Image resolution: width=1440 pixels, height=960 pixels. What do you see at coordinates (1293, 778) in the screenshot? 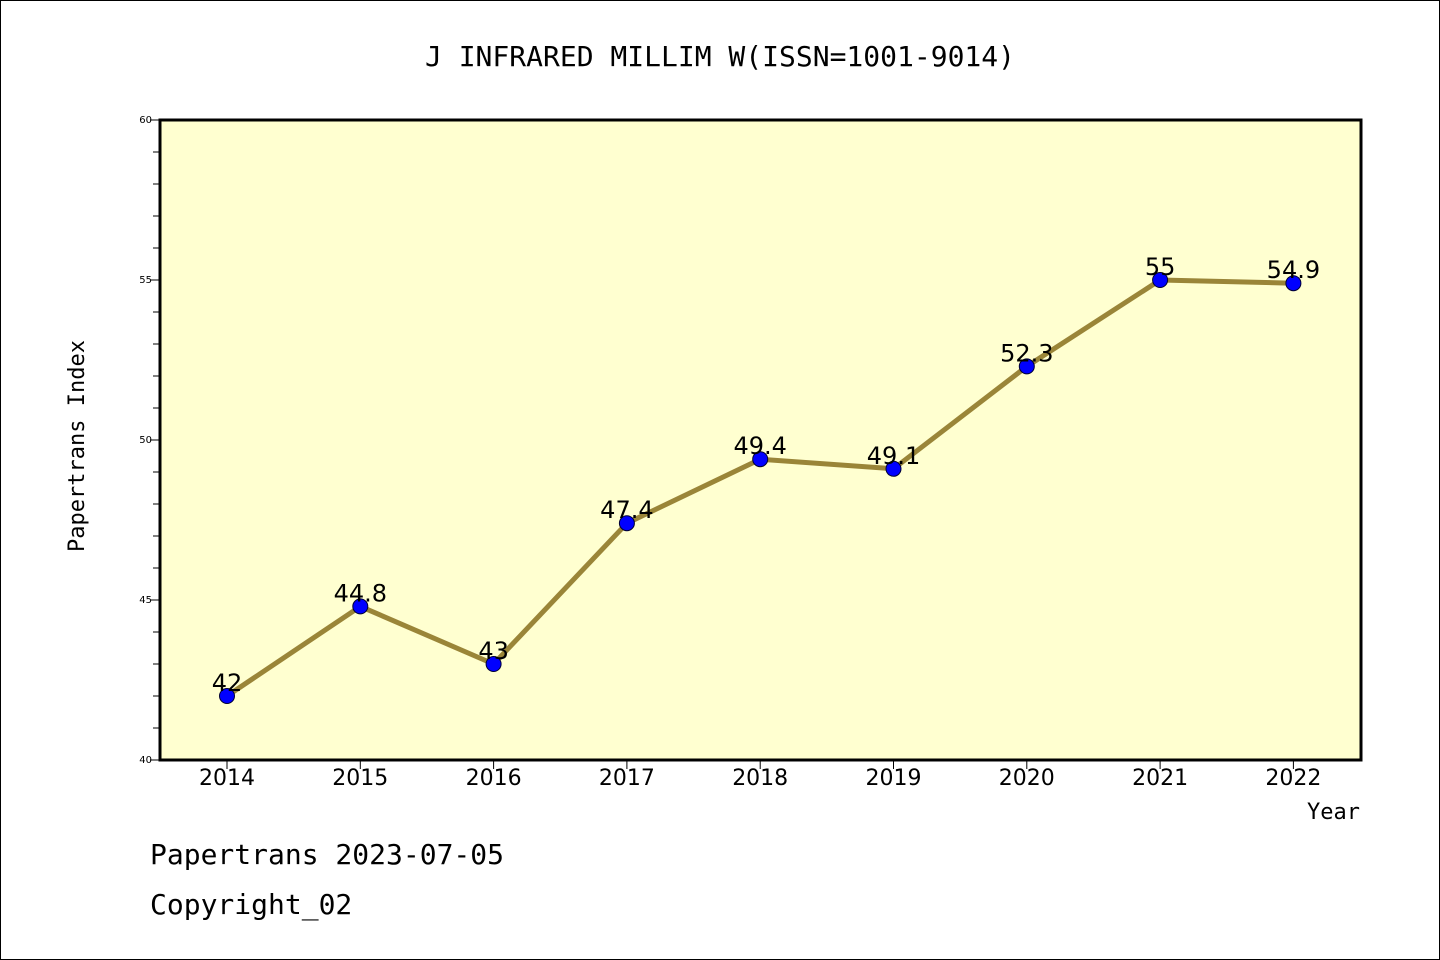
I see `x-tick-label: 2022` at bounding box center [1293, 778].